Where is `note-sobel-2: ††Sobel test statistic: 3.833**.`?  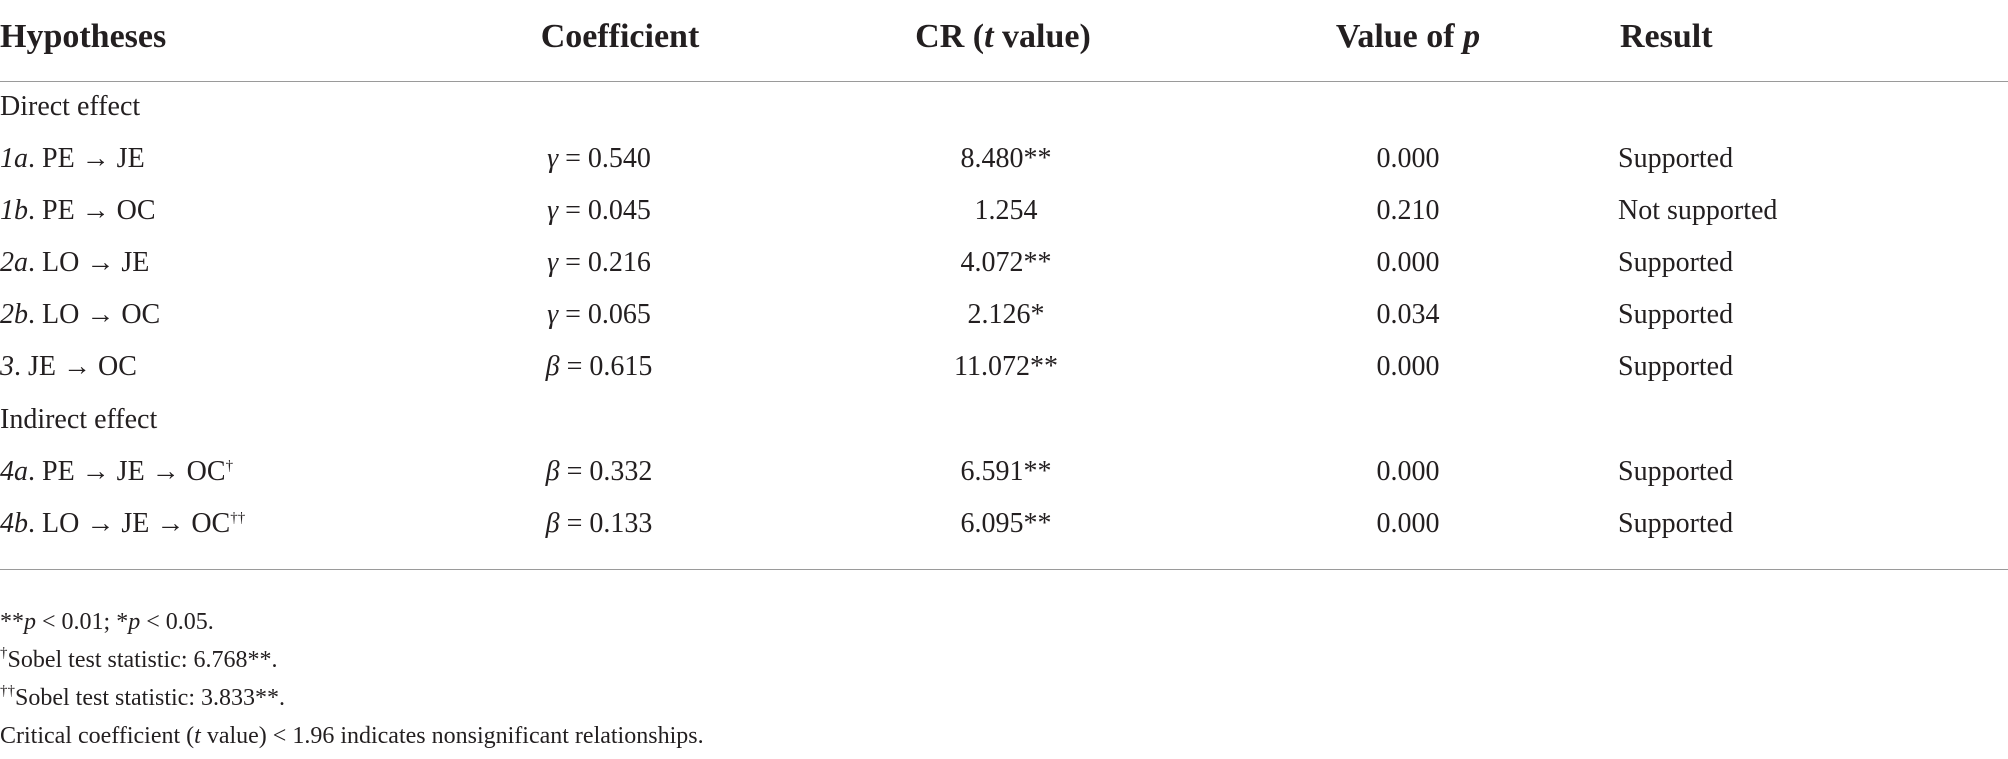 note-sobel-2: ††Sobel test statistic: 3.833**. is located at coordinates (142, 698).